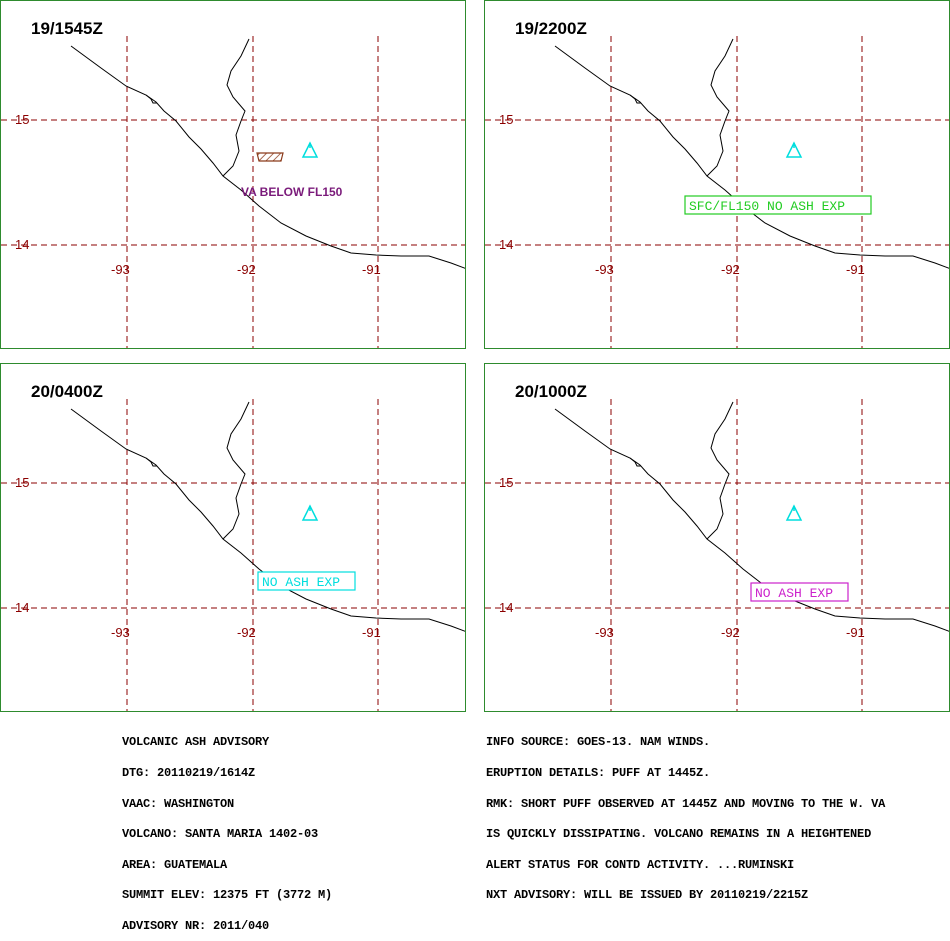 The height and width of the screenshot is (941, 950). I want to click on advisory-line: INFO SOURCE: GOES-13. NAM WINDS., so click(598, 742).